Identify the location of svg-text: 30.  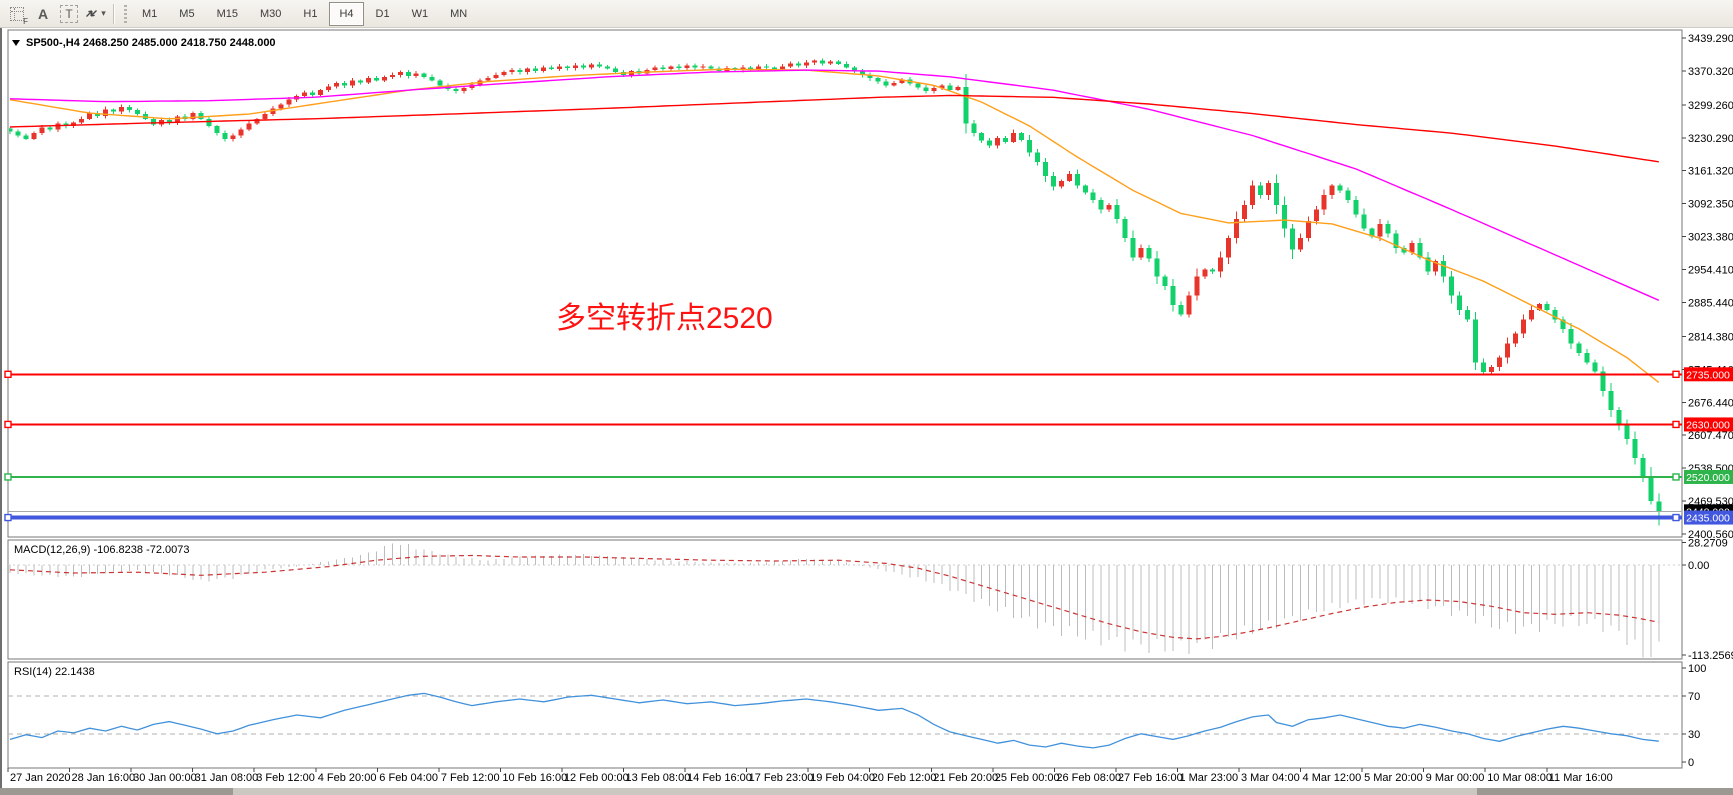
(1694, 735).